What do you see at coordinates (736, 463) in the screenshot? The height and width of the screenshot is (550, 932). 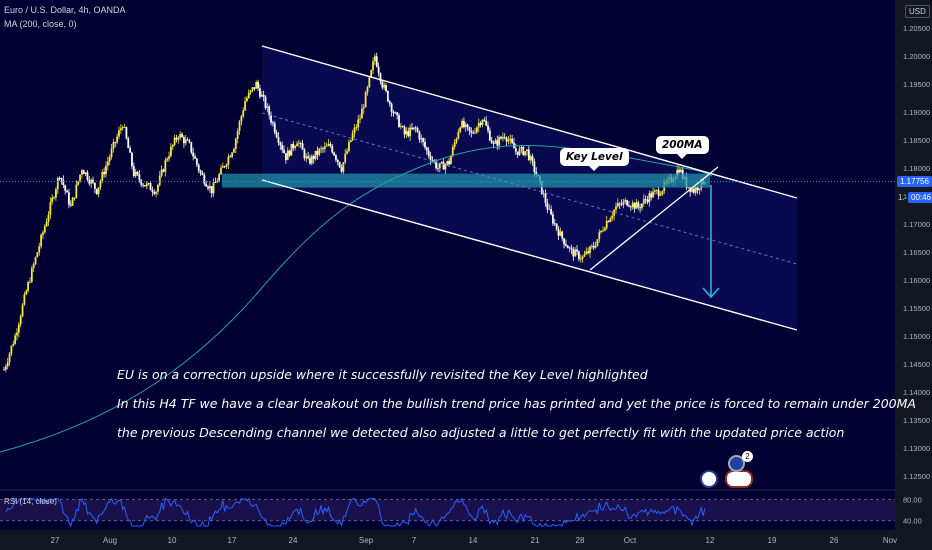 I see `event-badge-blue` at bounding box center [736, 463].